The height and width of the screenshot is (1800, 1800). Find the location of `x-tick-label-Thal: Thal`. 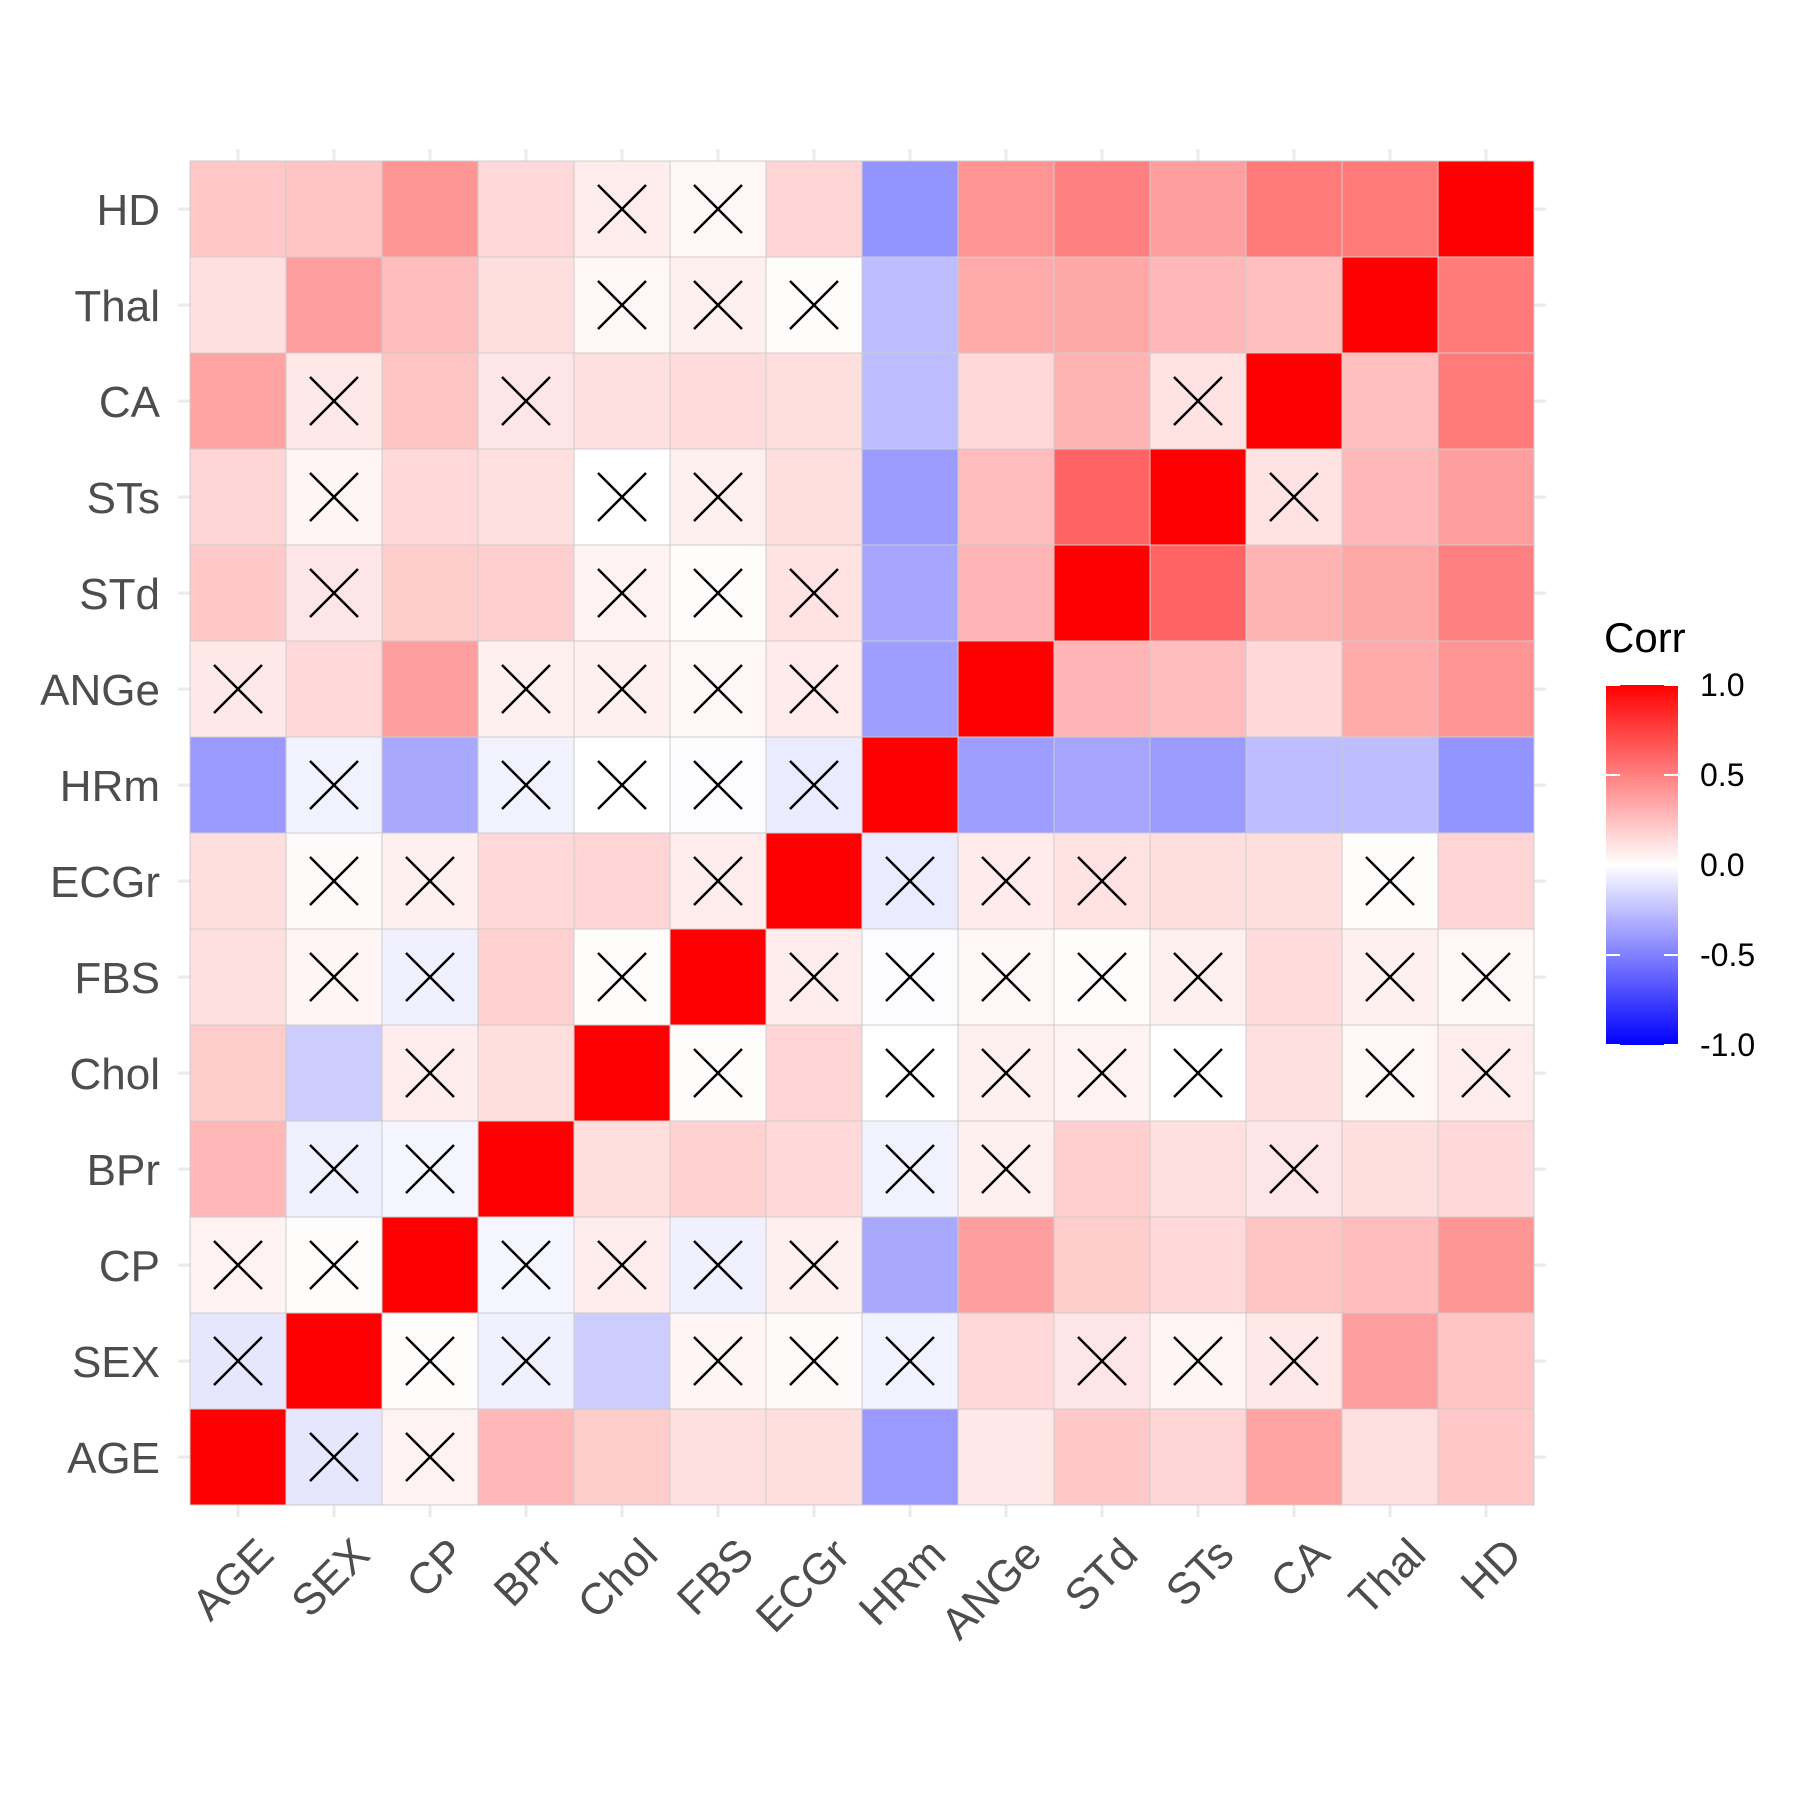

x-tick-label-Thal: Thal is located at coordinates (1387, 1576).